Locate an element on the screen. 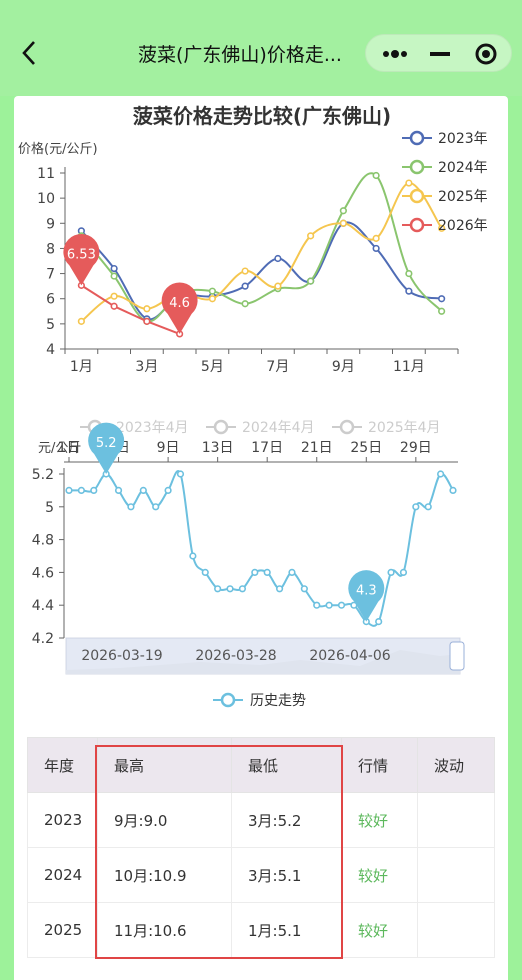 Image resolution: width=522 pixels, height=980 pixels. chart1-marker-start-label: 6.53 is located at coordinates (81, 254).